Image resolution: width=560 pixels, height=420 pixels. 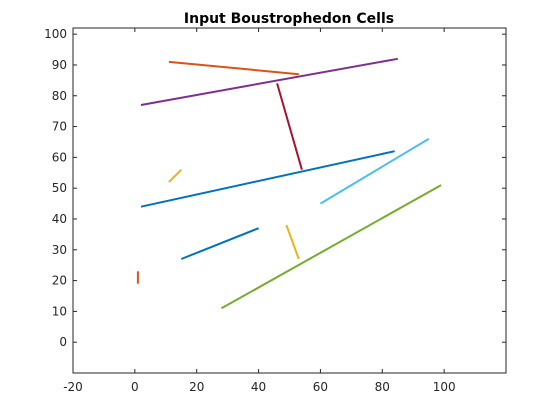 What do you see at coordinates (444, 387) in the screenshot?
I see `x-tick-label: 100` at bounding box center [444, 387].